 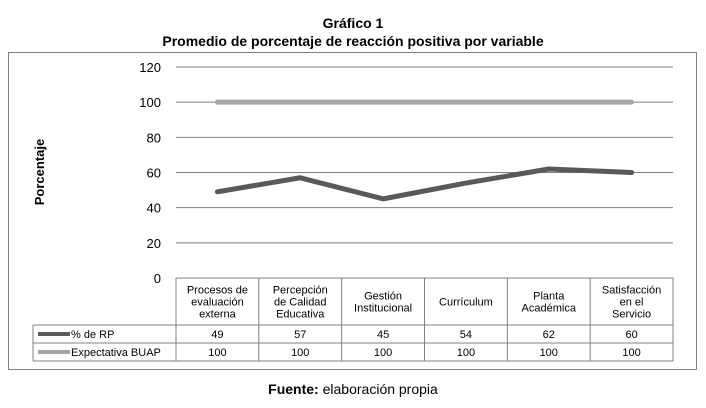 I want to click on category-label: Planta, so click(x=549, y=297).